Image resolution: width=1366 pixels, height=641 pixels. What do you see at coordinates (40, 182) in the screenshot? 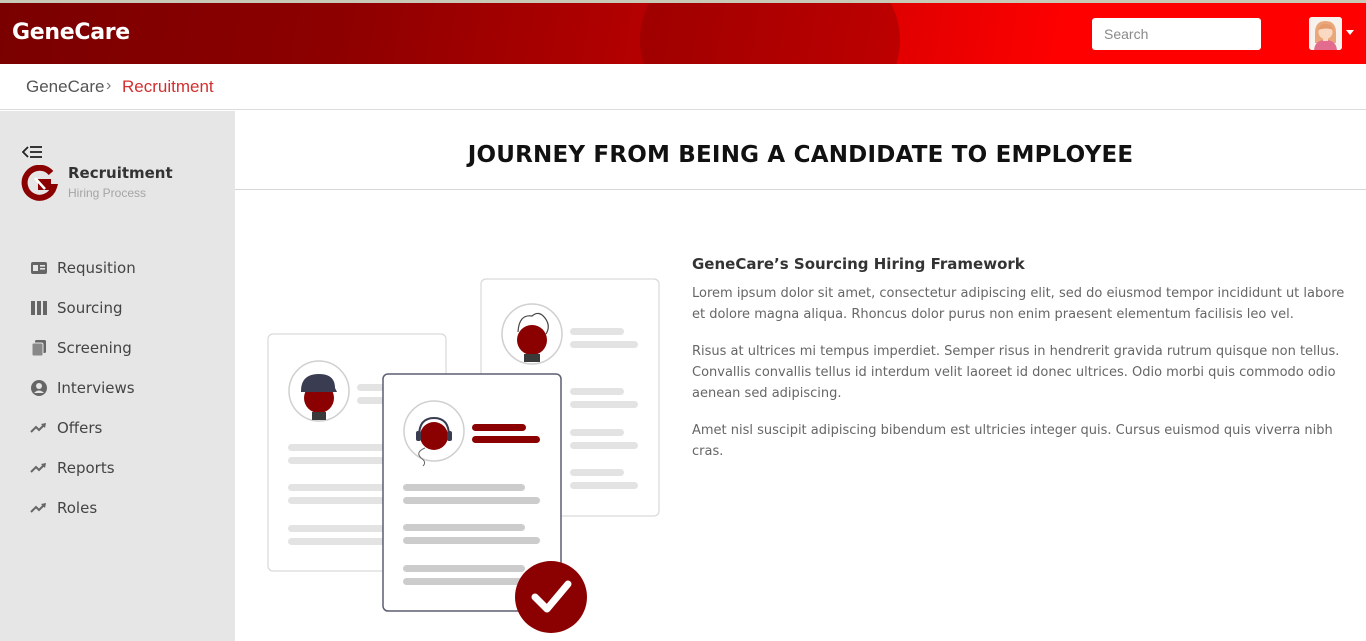
I see `genecare-logo-icon` at bounding box center [40, 182].